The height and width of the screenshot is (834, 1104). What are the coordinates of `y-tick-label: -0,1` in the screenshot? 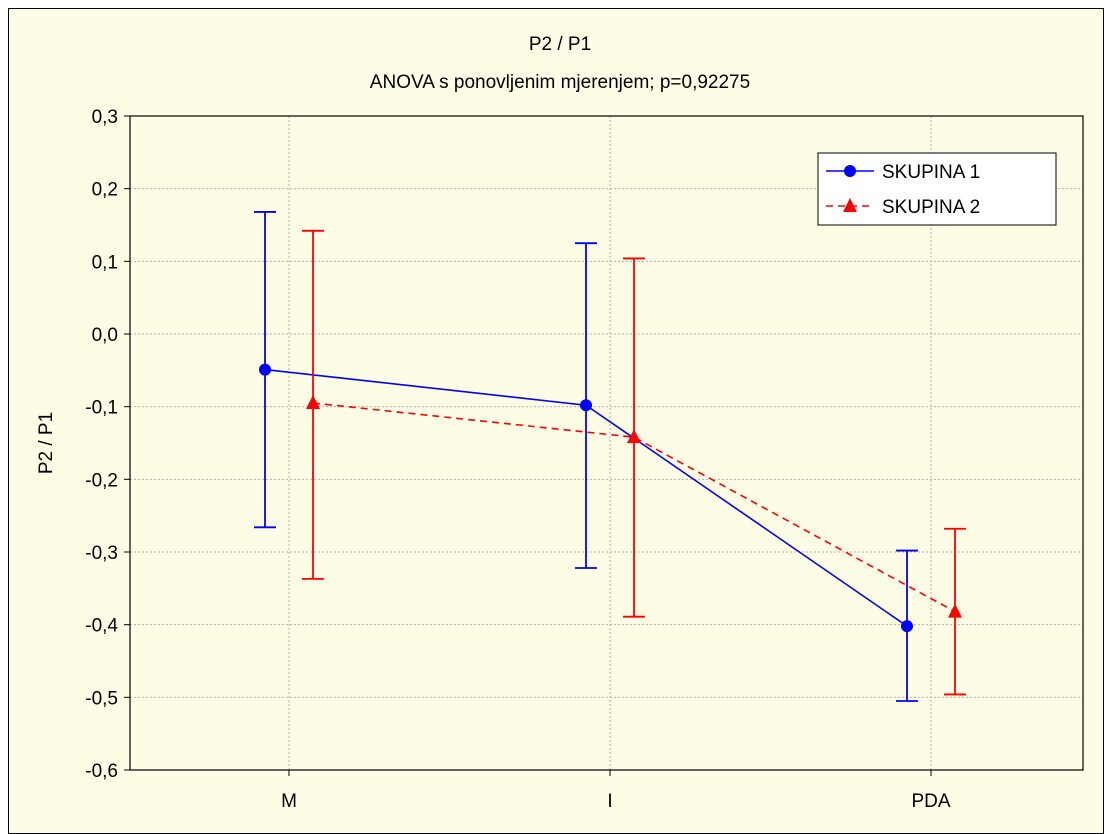 It's located at (101, 408).